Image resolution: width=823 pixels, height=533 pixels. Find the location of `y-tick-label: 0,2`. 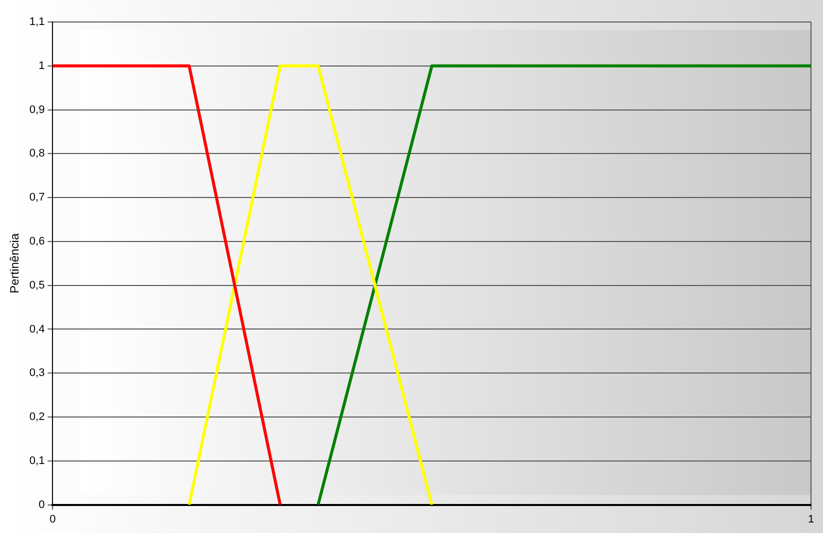

y-tick-label: 0,2 is located at coordinates (37, 417).